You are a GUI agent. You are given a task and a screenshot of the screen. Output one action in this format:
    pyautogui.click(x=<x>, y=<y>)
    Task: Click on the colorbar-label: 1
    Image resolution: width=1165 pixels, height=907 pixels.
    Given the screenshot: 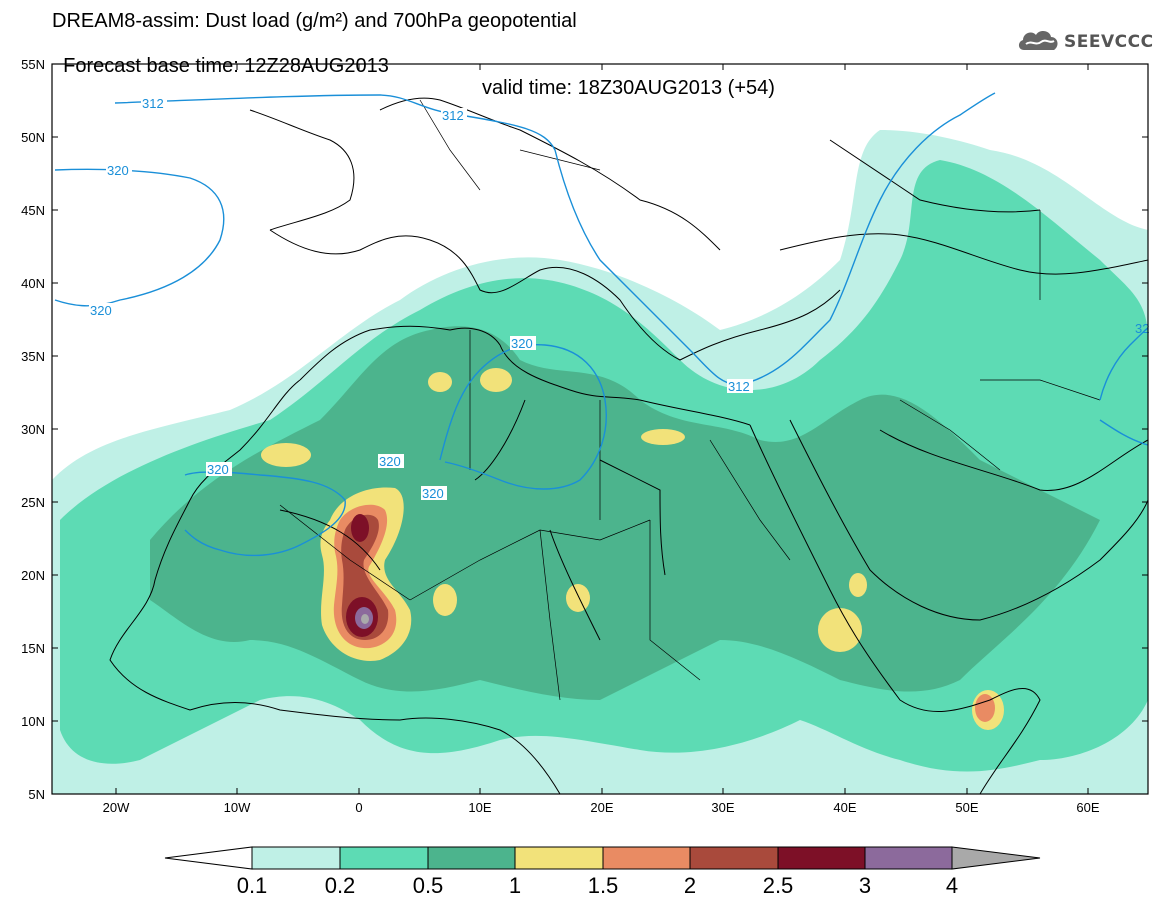 What is the action you would take?
    pyautogui.click(x=515, y=885)
    